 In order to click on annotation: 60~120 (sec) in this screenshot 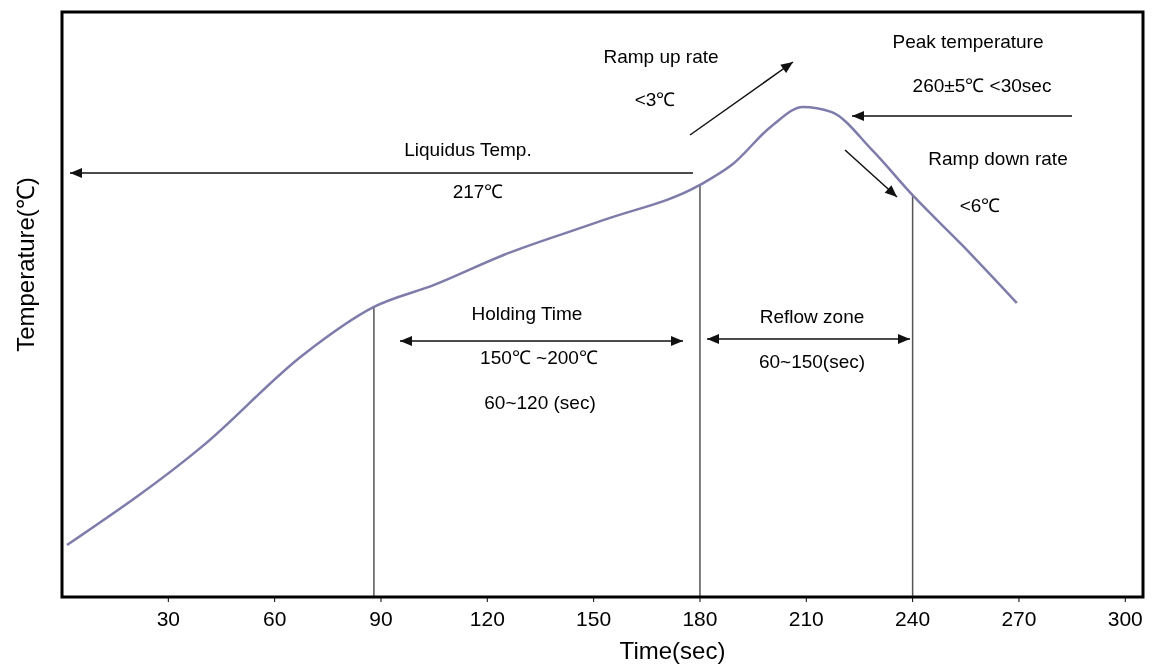, I will do `click(540, 402)`.